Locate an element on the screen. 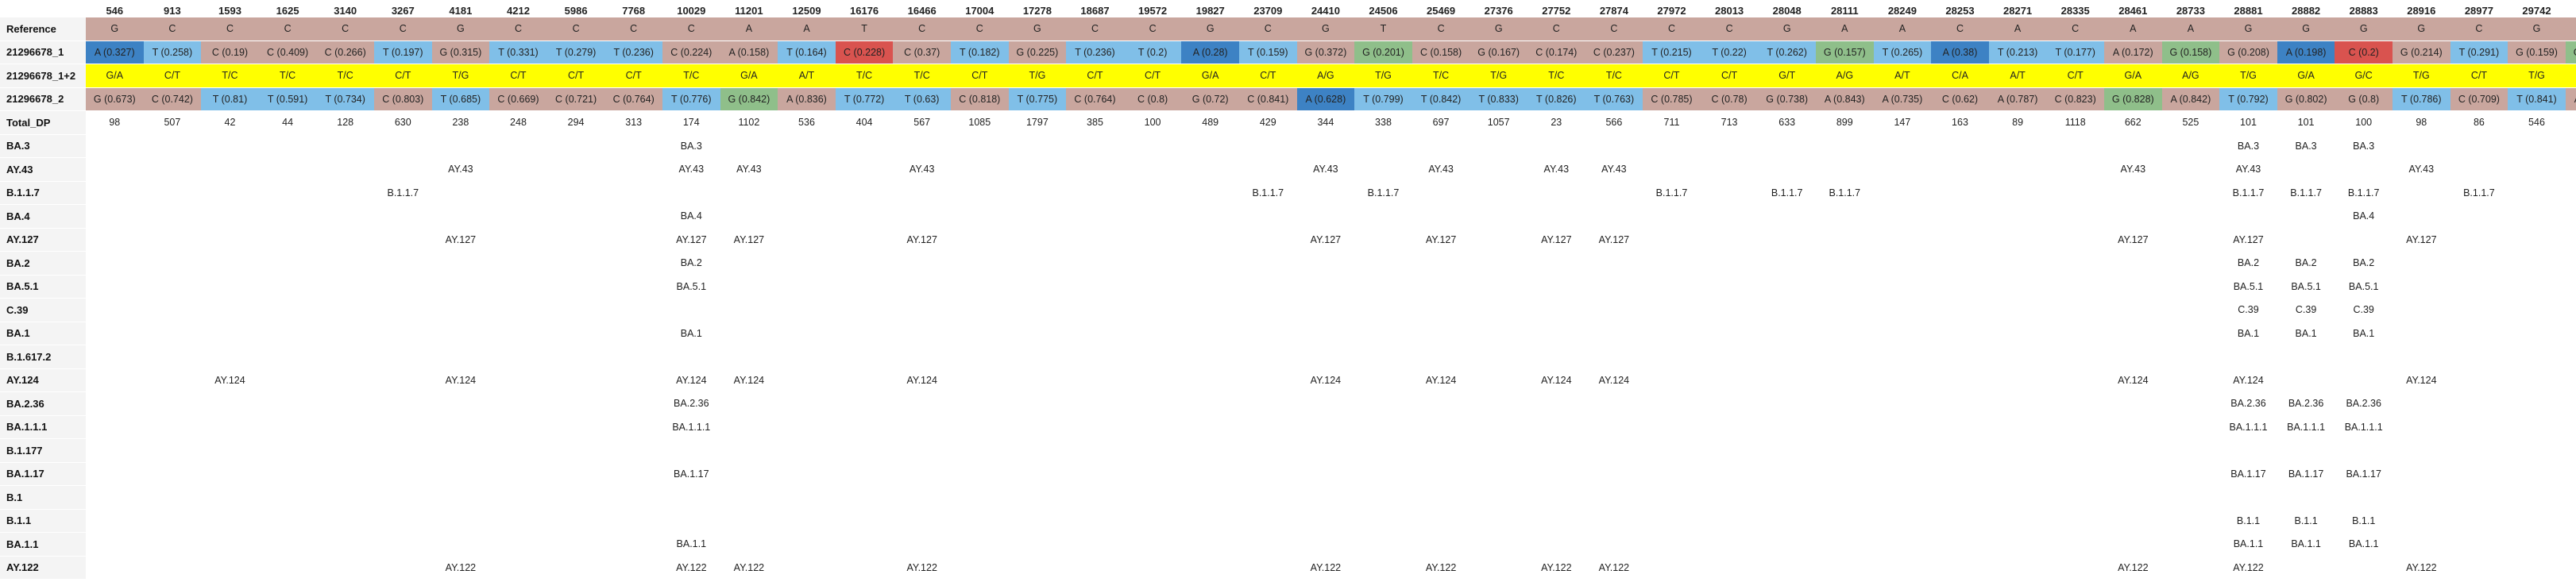 This screenshot has width=2576, height=582. table-cell: C/T is located at coordinates (1729, 75).